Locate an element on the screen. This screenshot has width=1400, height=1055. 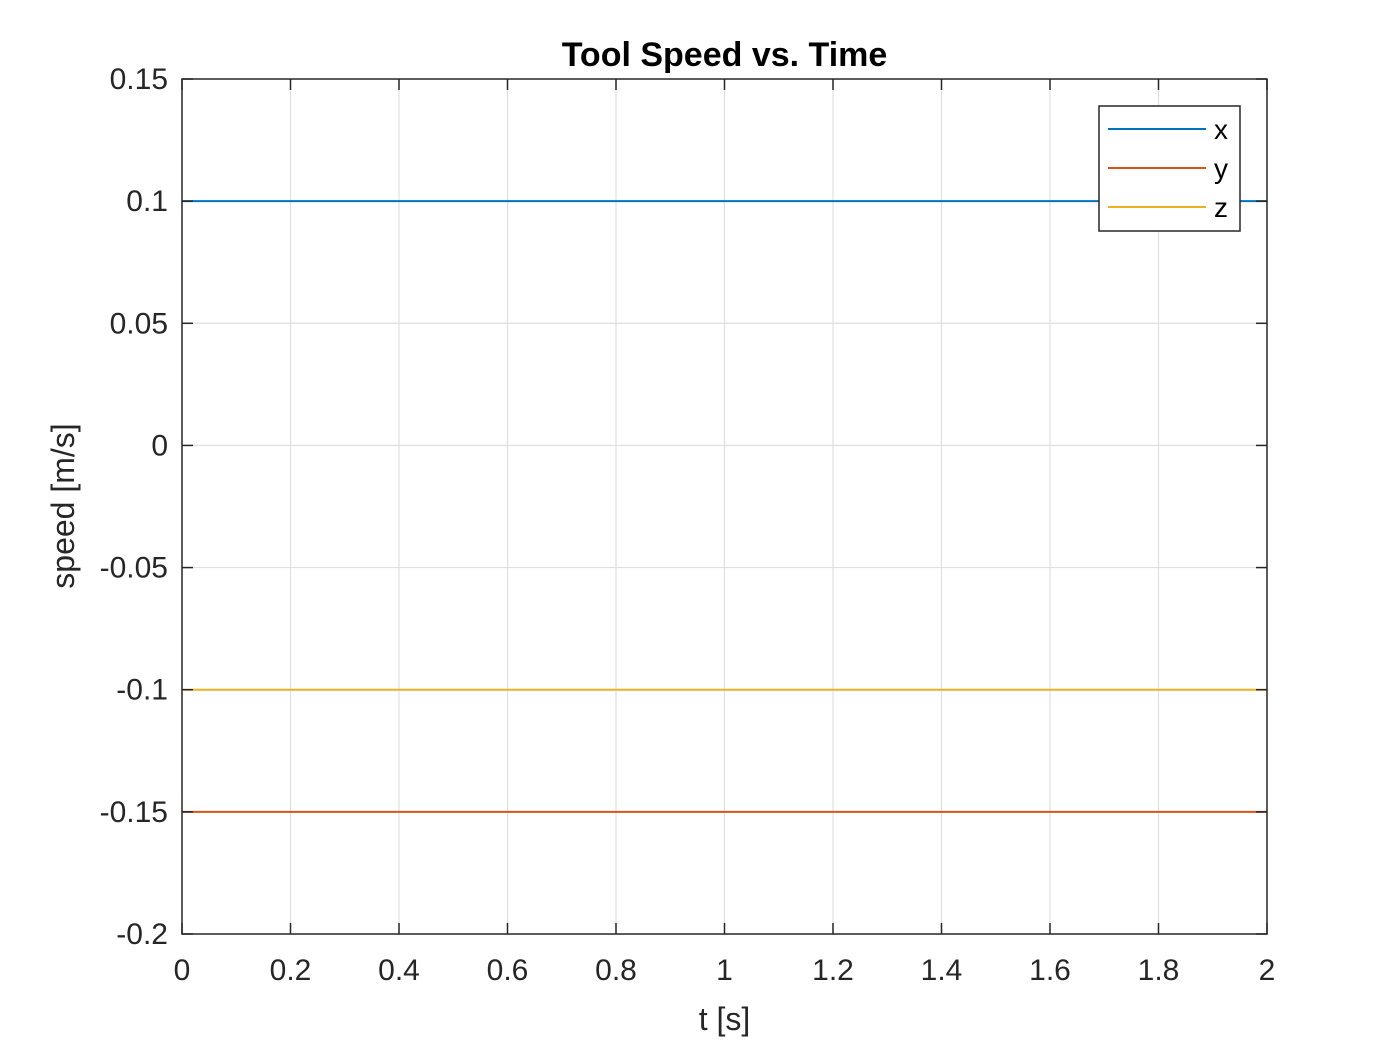
x-tick-label: 1.8 is located at coordinates (1159, 970).